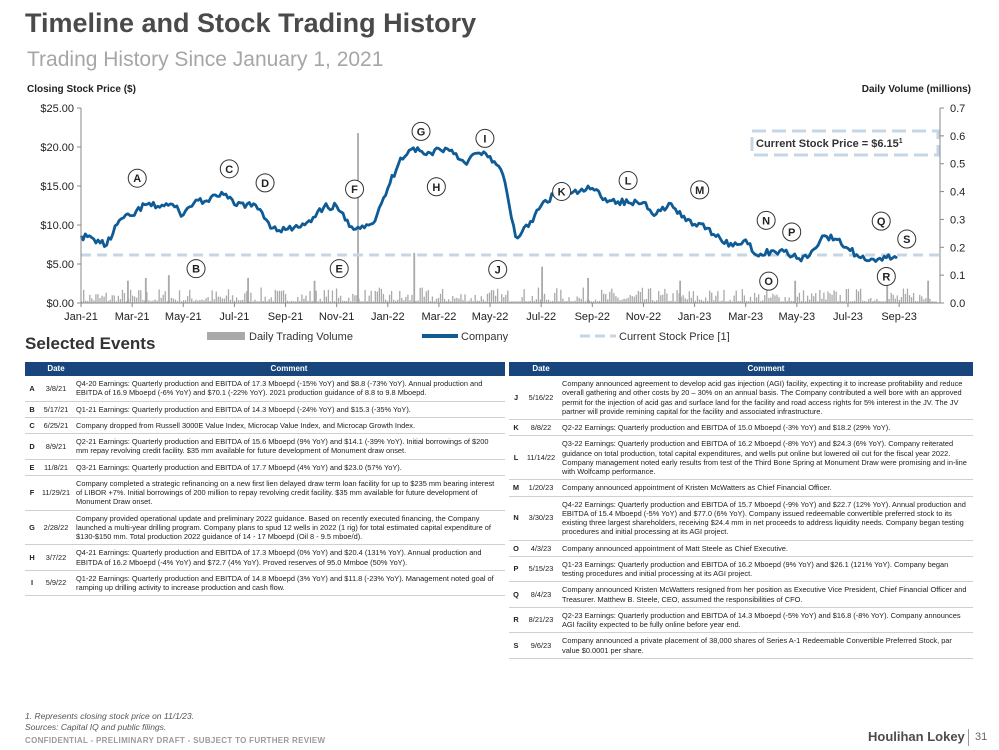 The width and height of the screenshot is (999, 750). I want to click on event-date: 11/8/21, so click(56, 467).